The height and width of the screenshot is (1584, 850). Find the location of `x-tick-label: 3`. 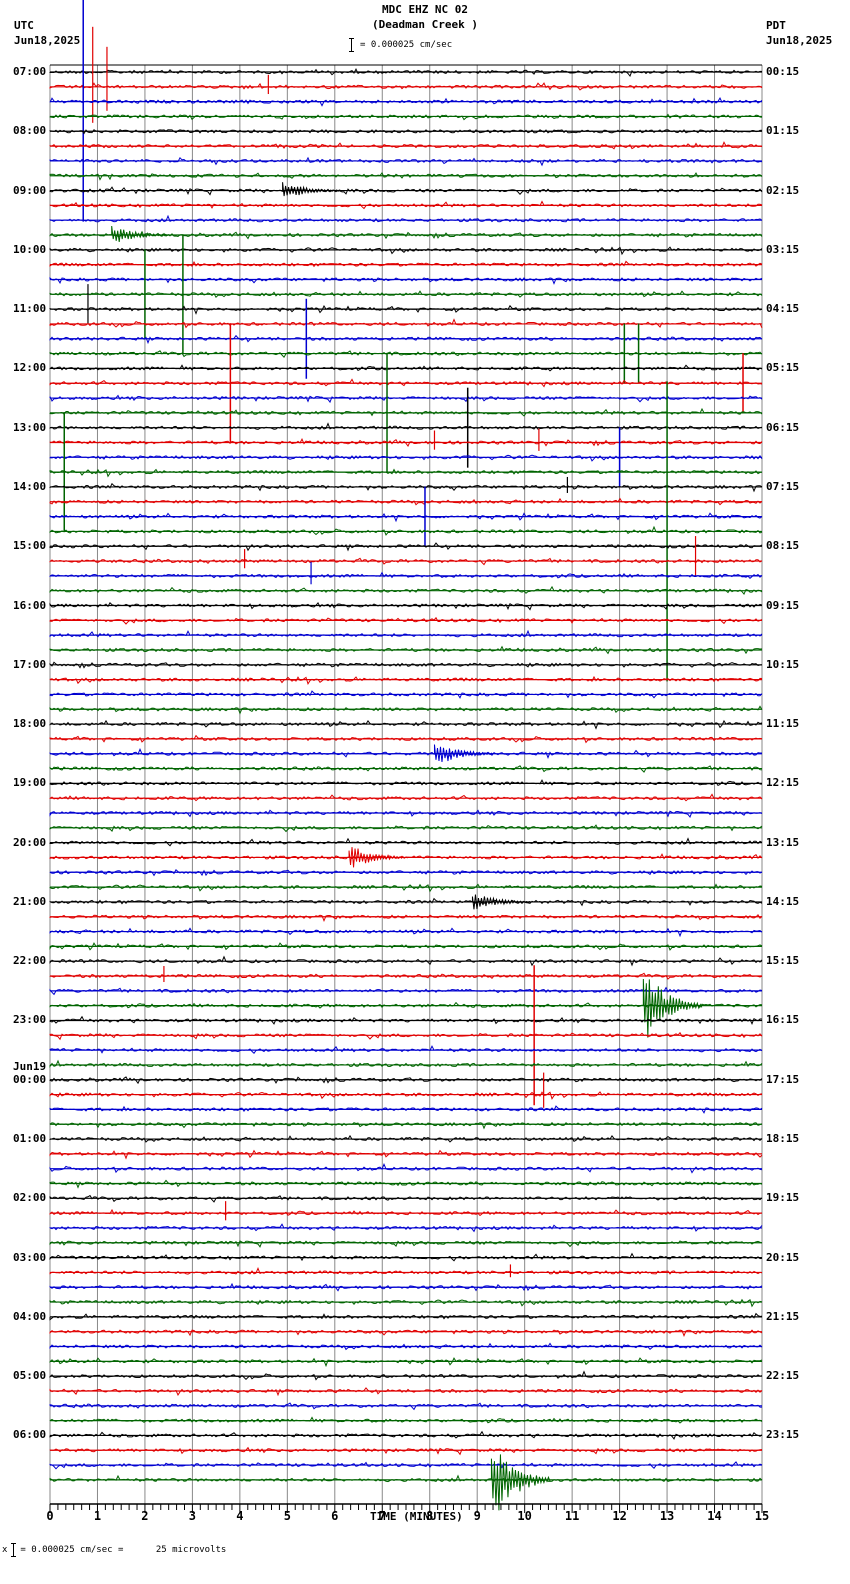

x-tick-label: 3 is located at coordinates (192, 1516).